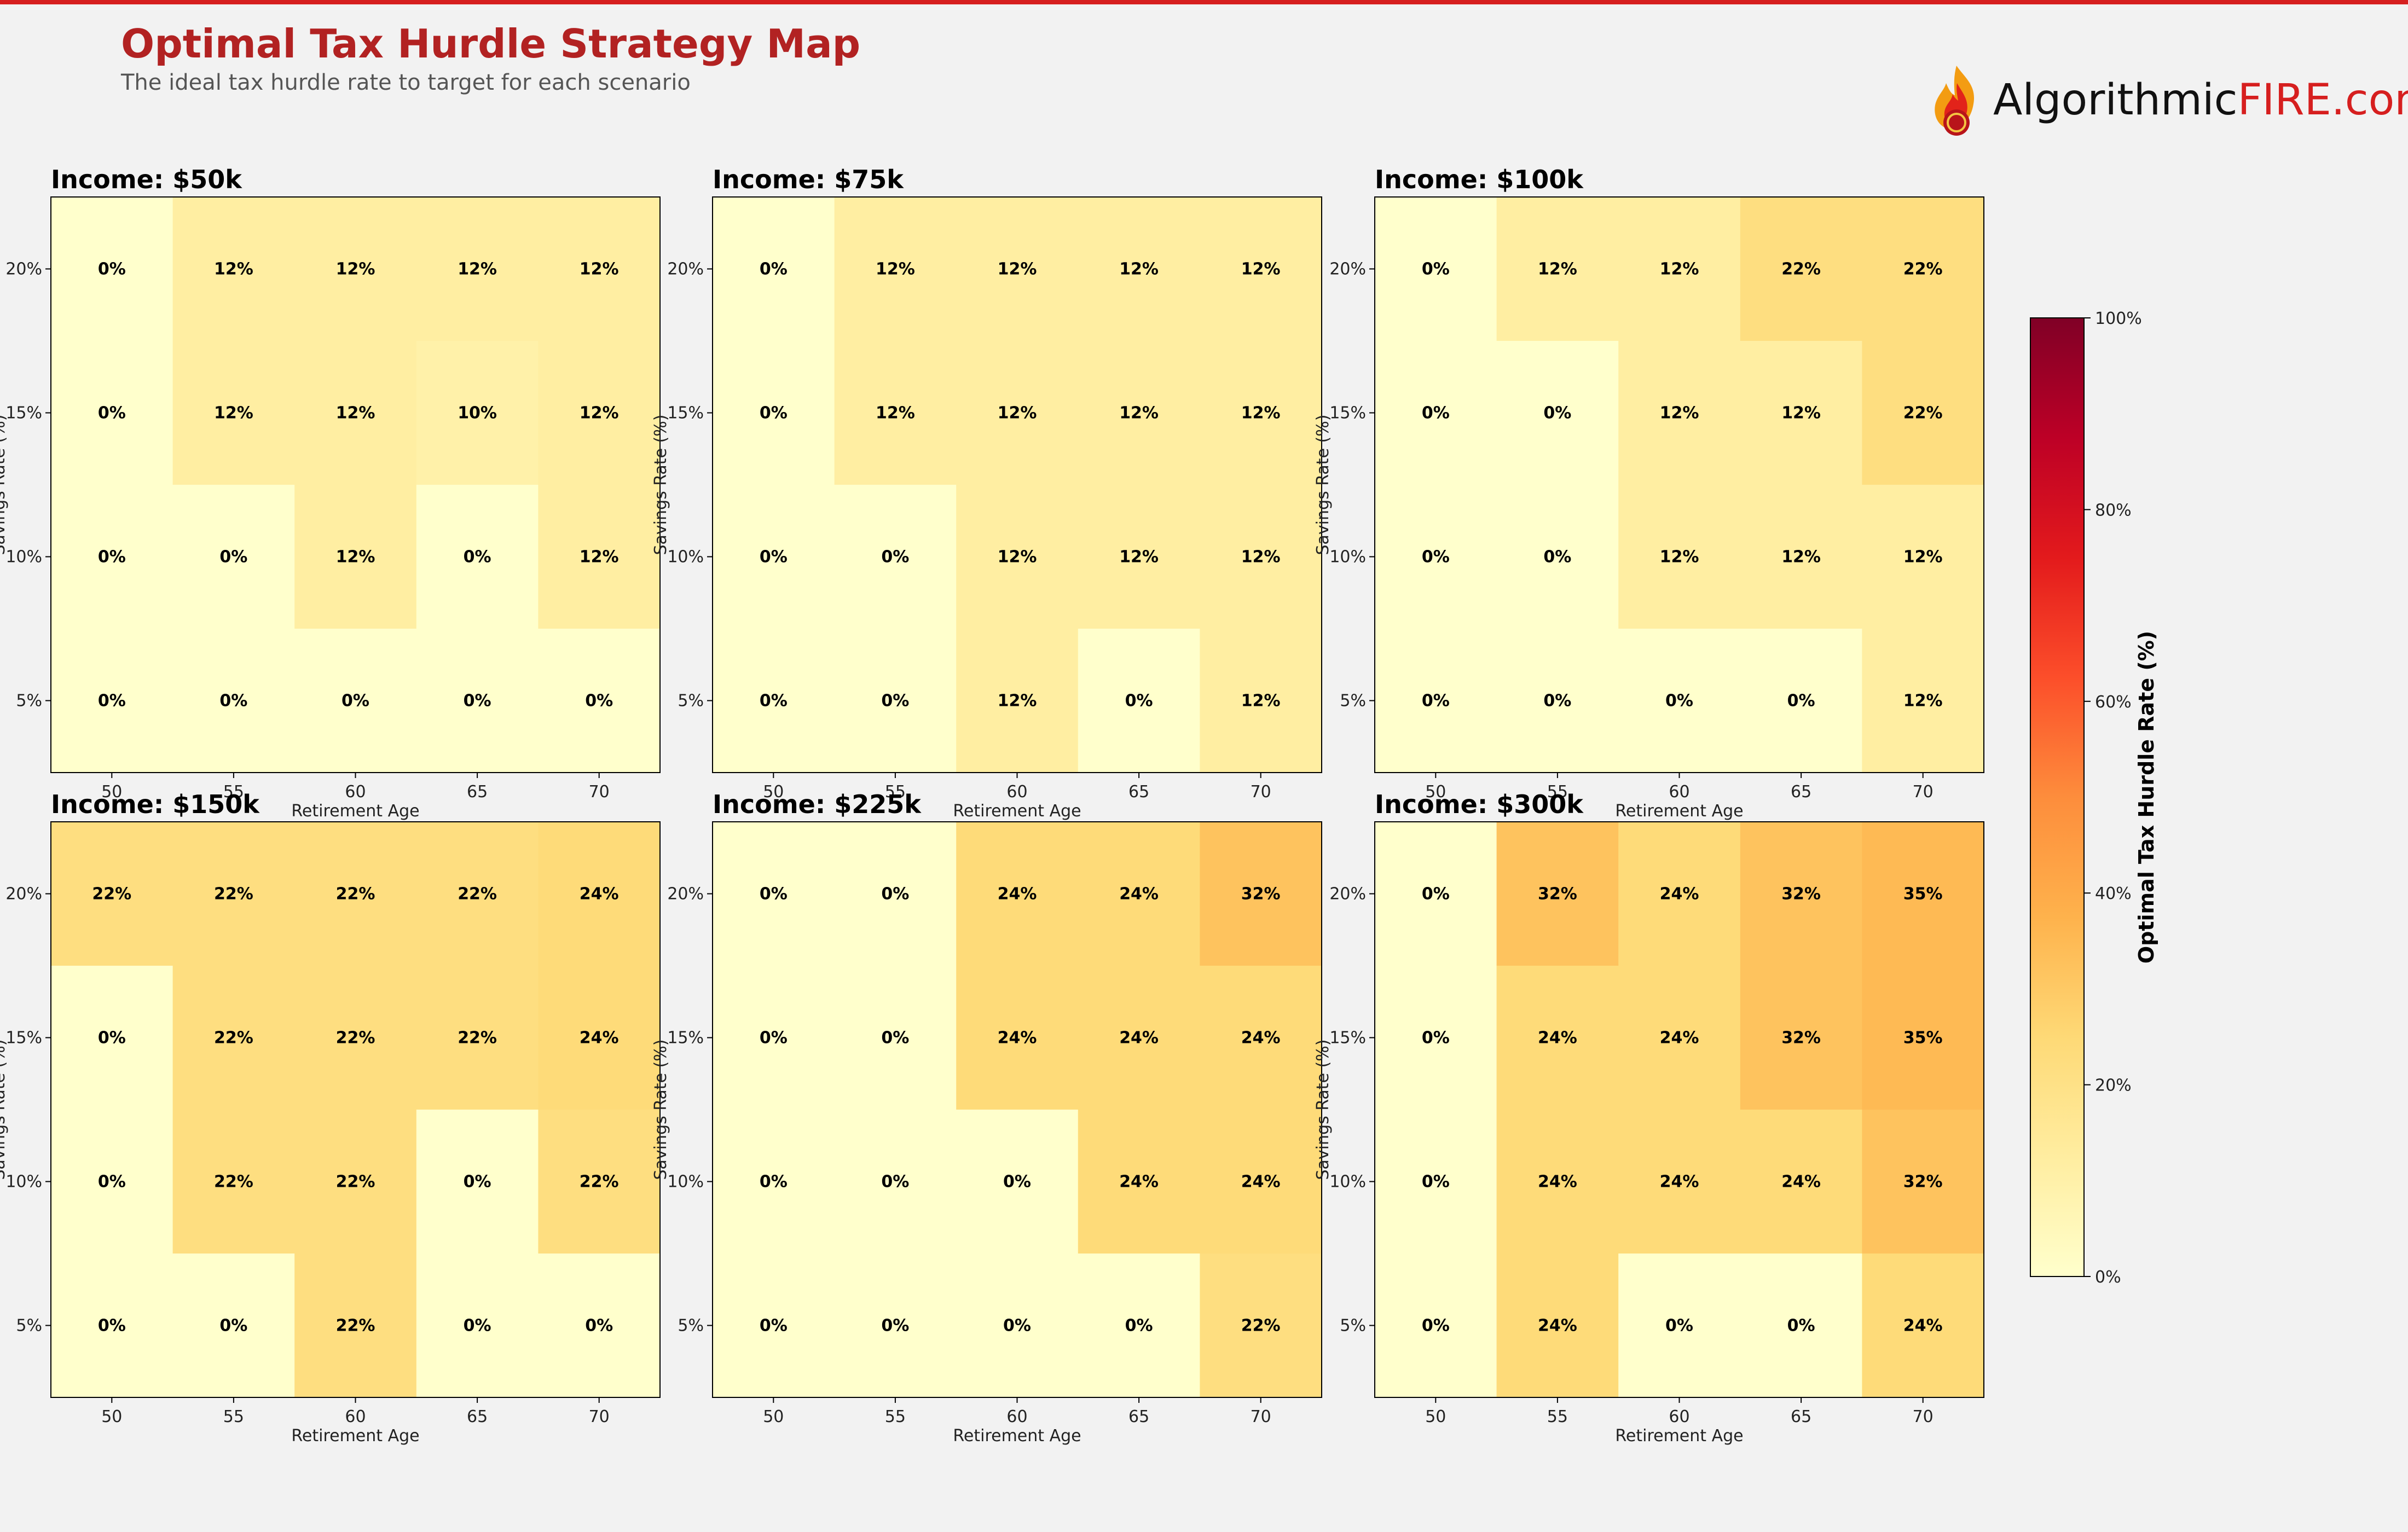 Image resolution: width=2408 pixels, height=1532 pixels. I want to click on y-axis-label: Savings Rate (%), so click(4, 485).